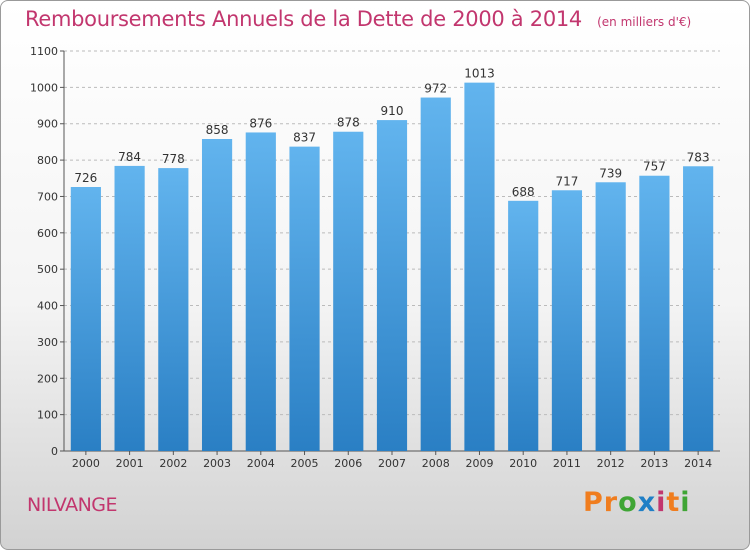 This screenshot has height=550, width=750. What do you see at coordinates (523, 192) in the screenshot?
I see `data-label: 688` at bounding box center [523, 192].